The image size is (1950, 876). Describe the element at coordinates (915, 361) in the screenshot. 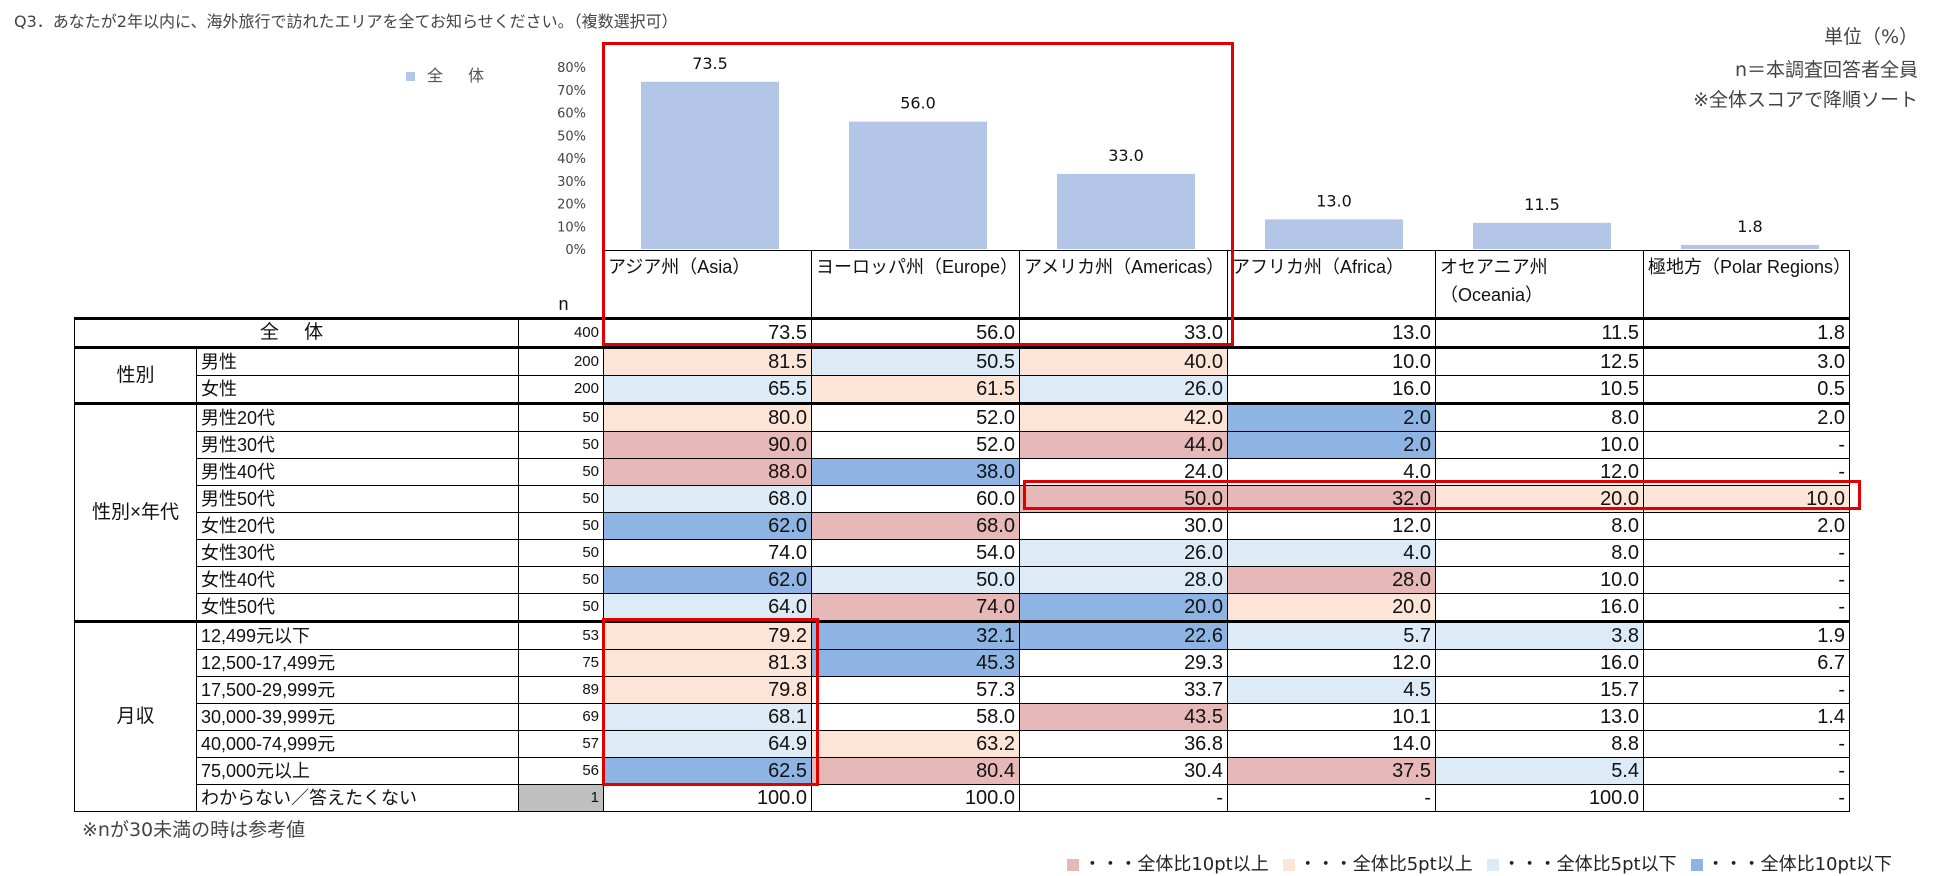

I see `value-cell: 50.5` at that location.